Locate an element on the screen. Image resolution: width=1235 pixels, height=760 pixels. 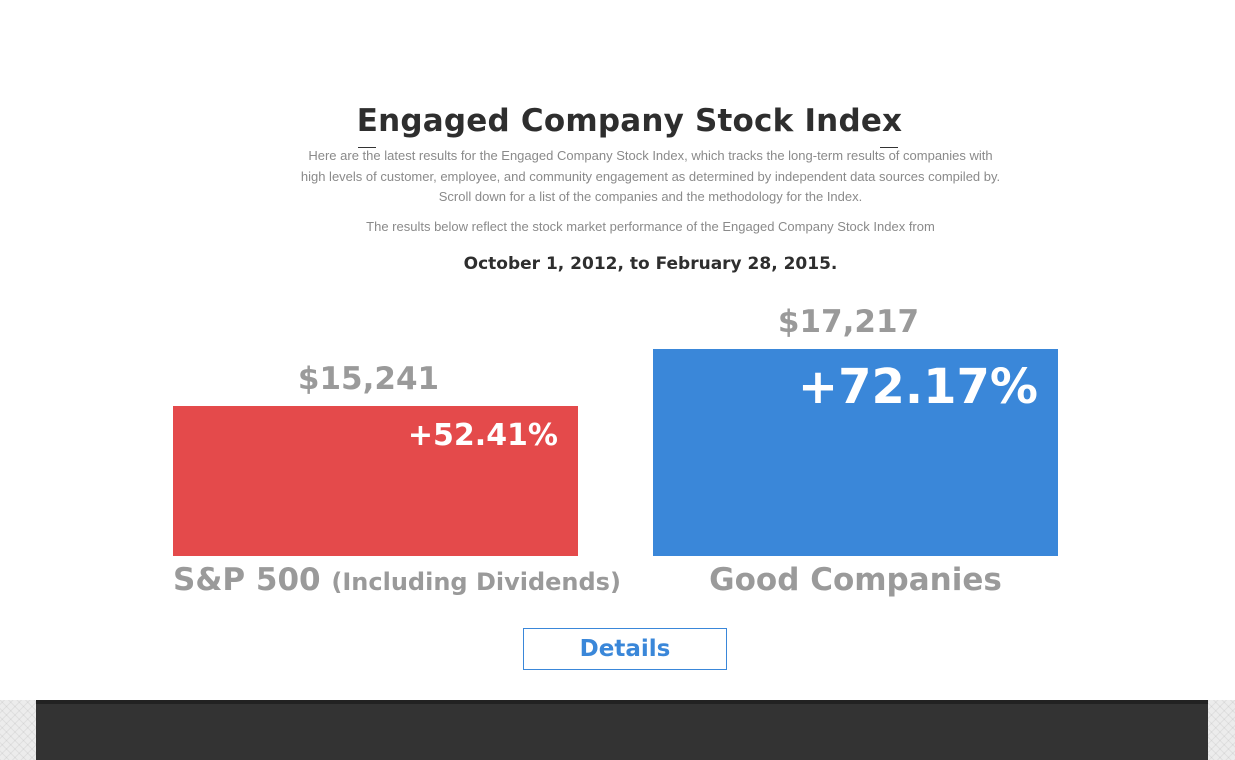
bar-good-companies: +72.17% is located at coordinates (855, 452).